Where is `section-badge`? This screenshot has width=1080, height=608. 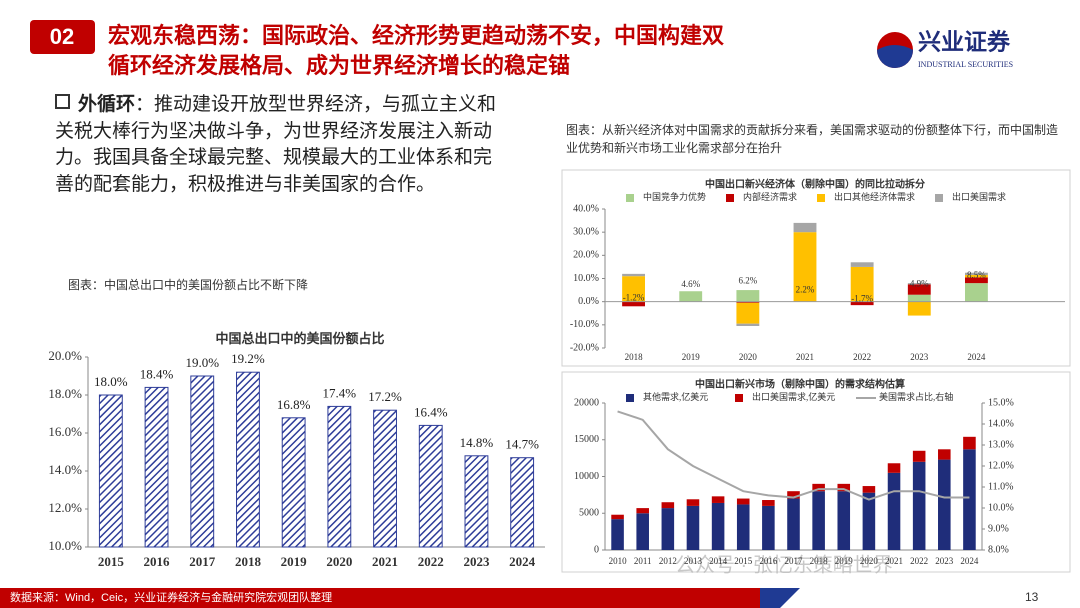 section-badge is located at coordinates (62, 37).